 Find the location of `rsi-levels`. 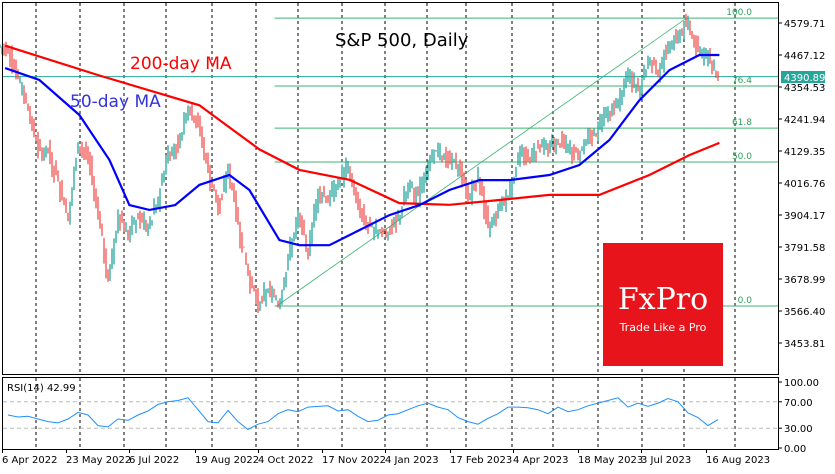

rsi-levels is located at coordinates (390, 415).